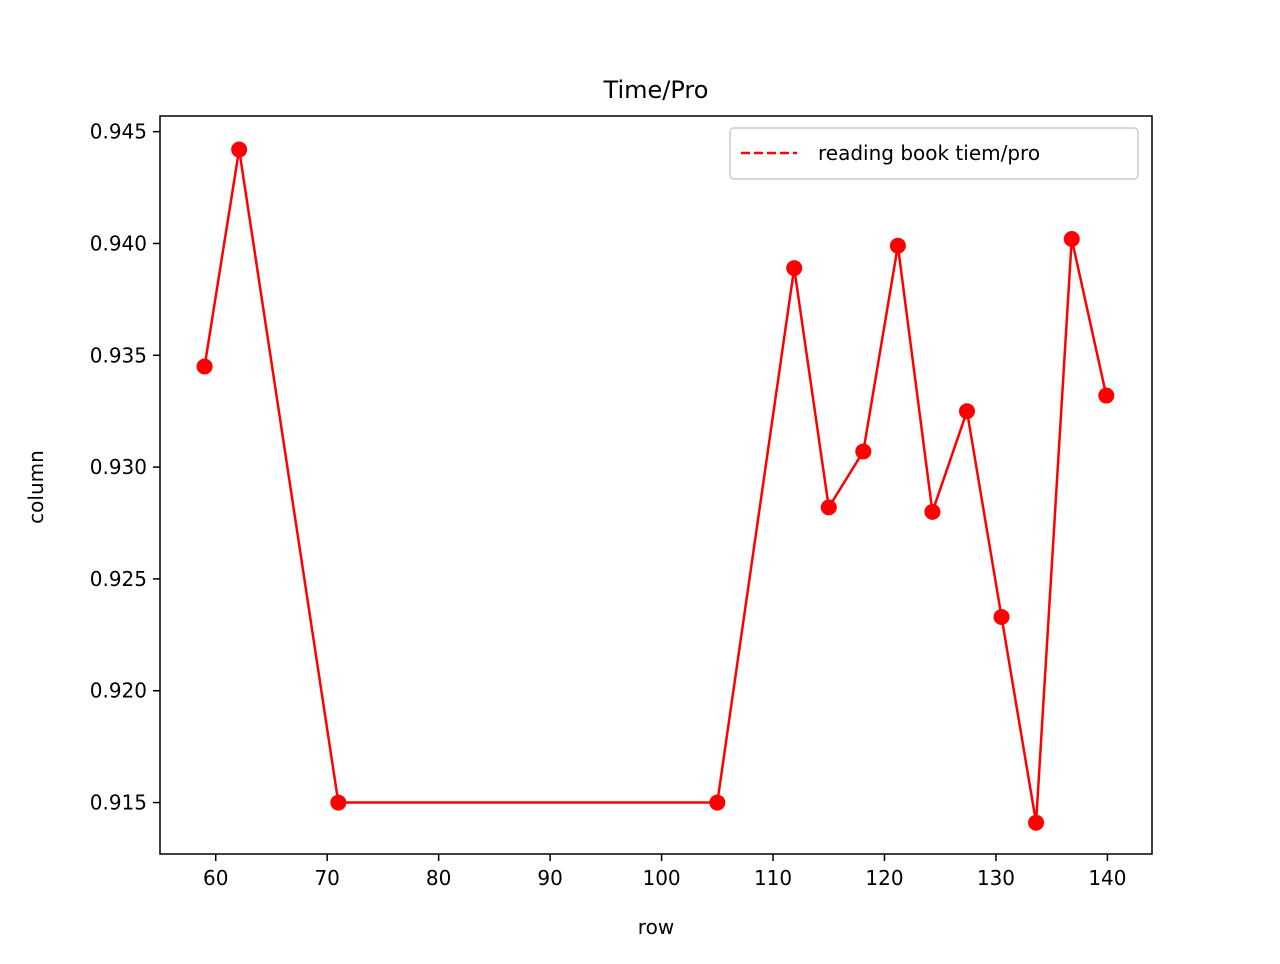 The image size is (1280, 964). I want to click on chart-title: Time/Pro, so click(656, 90).